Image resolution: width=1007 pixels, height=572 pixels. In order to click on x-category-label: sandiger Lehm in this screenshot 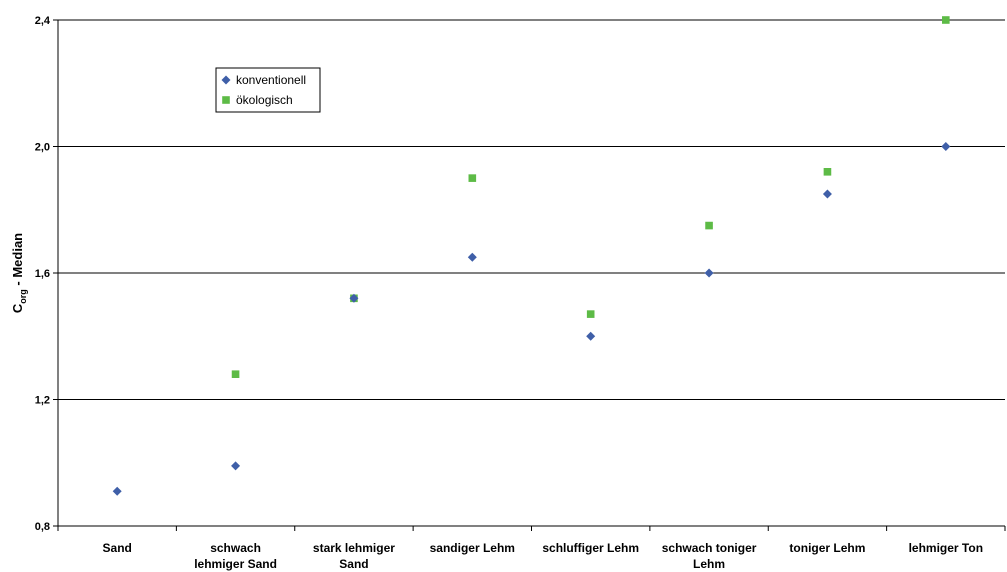, I will do `click(472, 548)`.